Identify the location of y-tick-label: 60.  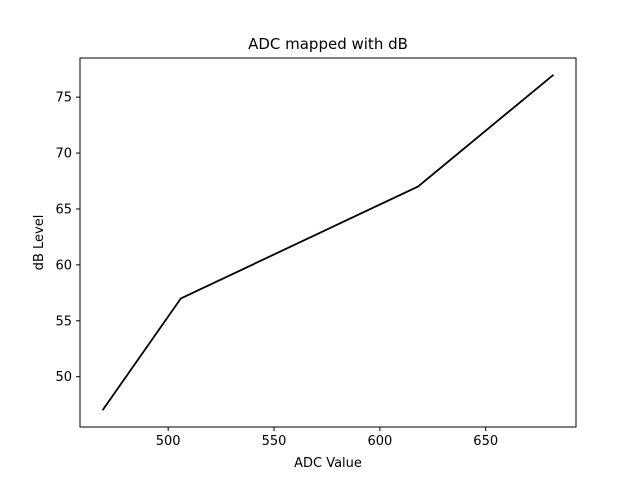
(63, 265).